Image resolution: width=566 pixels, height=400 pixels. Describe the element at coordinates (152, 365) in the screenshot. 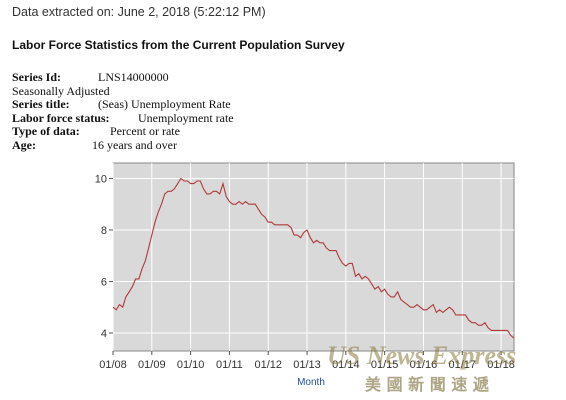

I see `x-tick-label: 01/09` at that location.